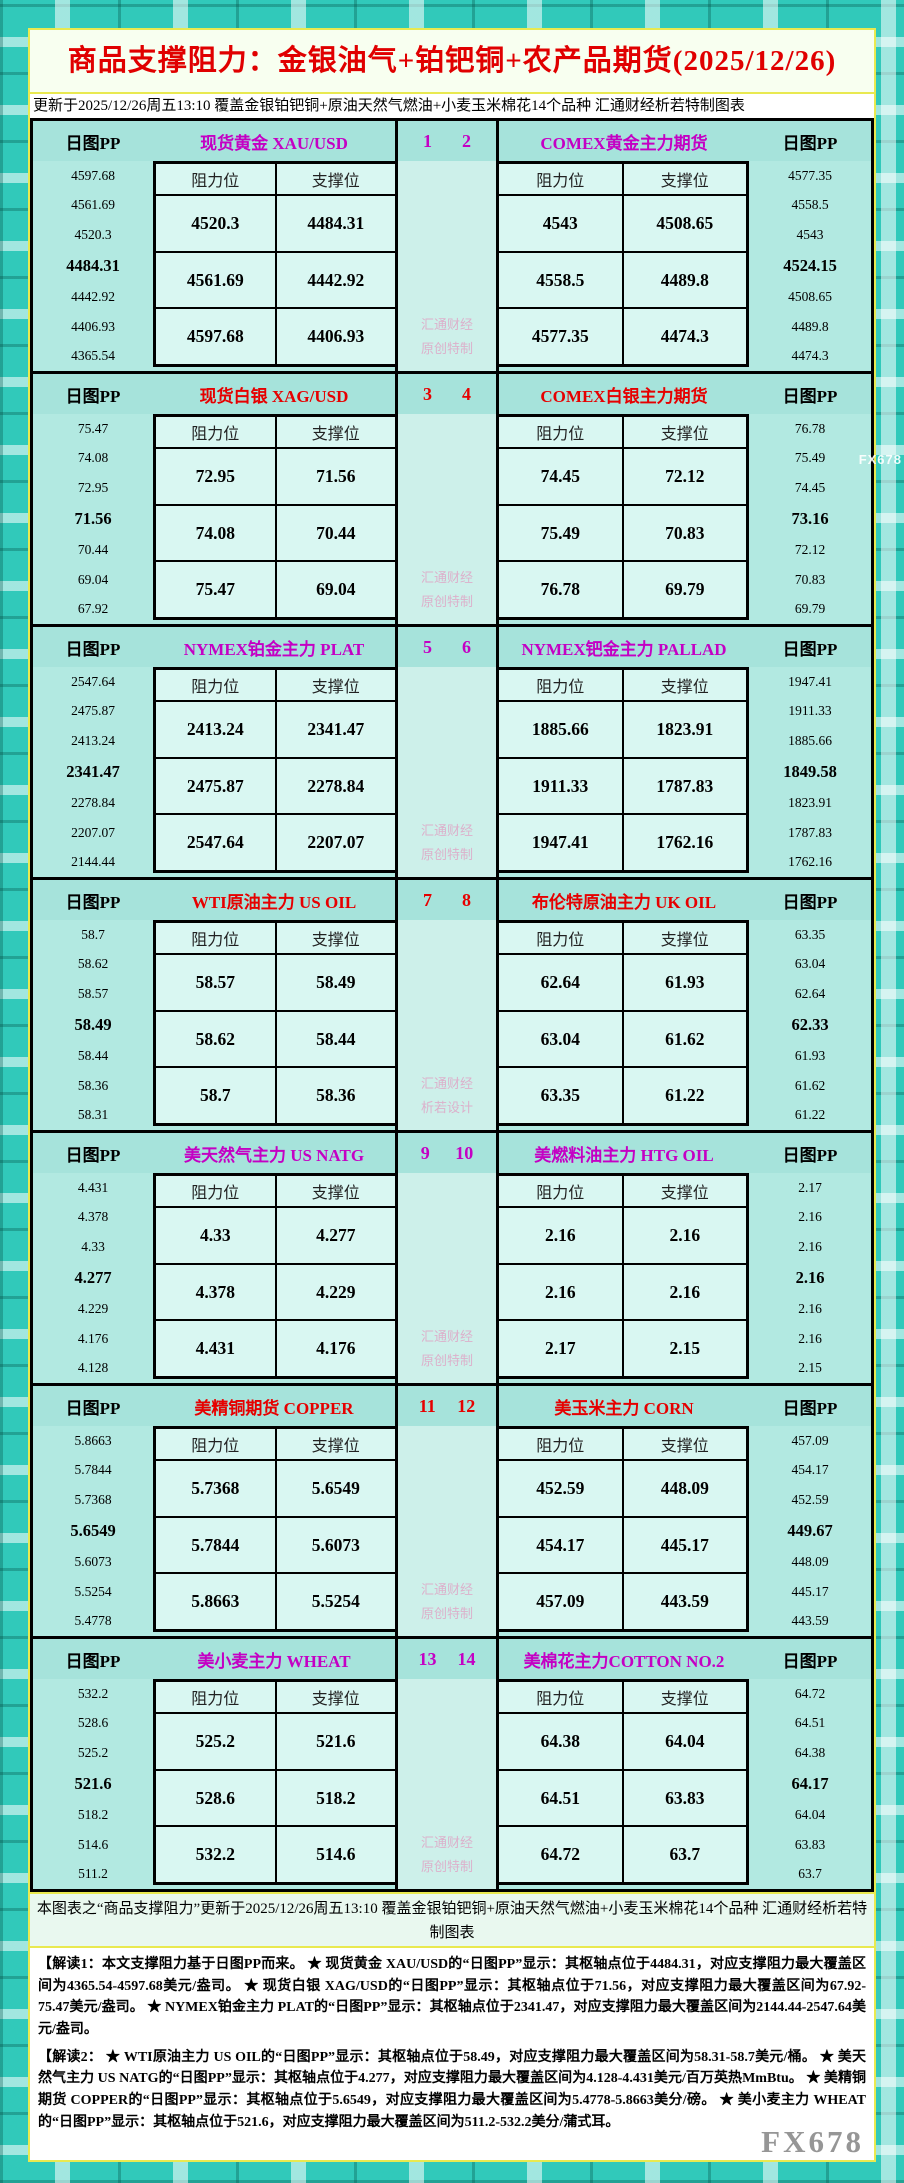  Describe the element at coordinates (336, 222) in the screenshot. I see `support-value: 4484.31` at that location.